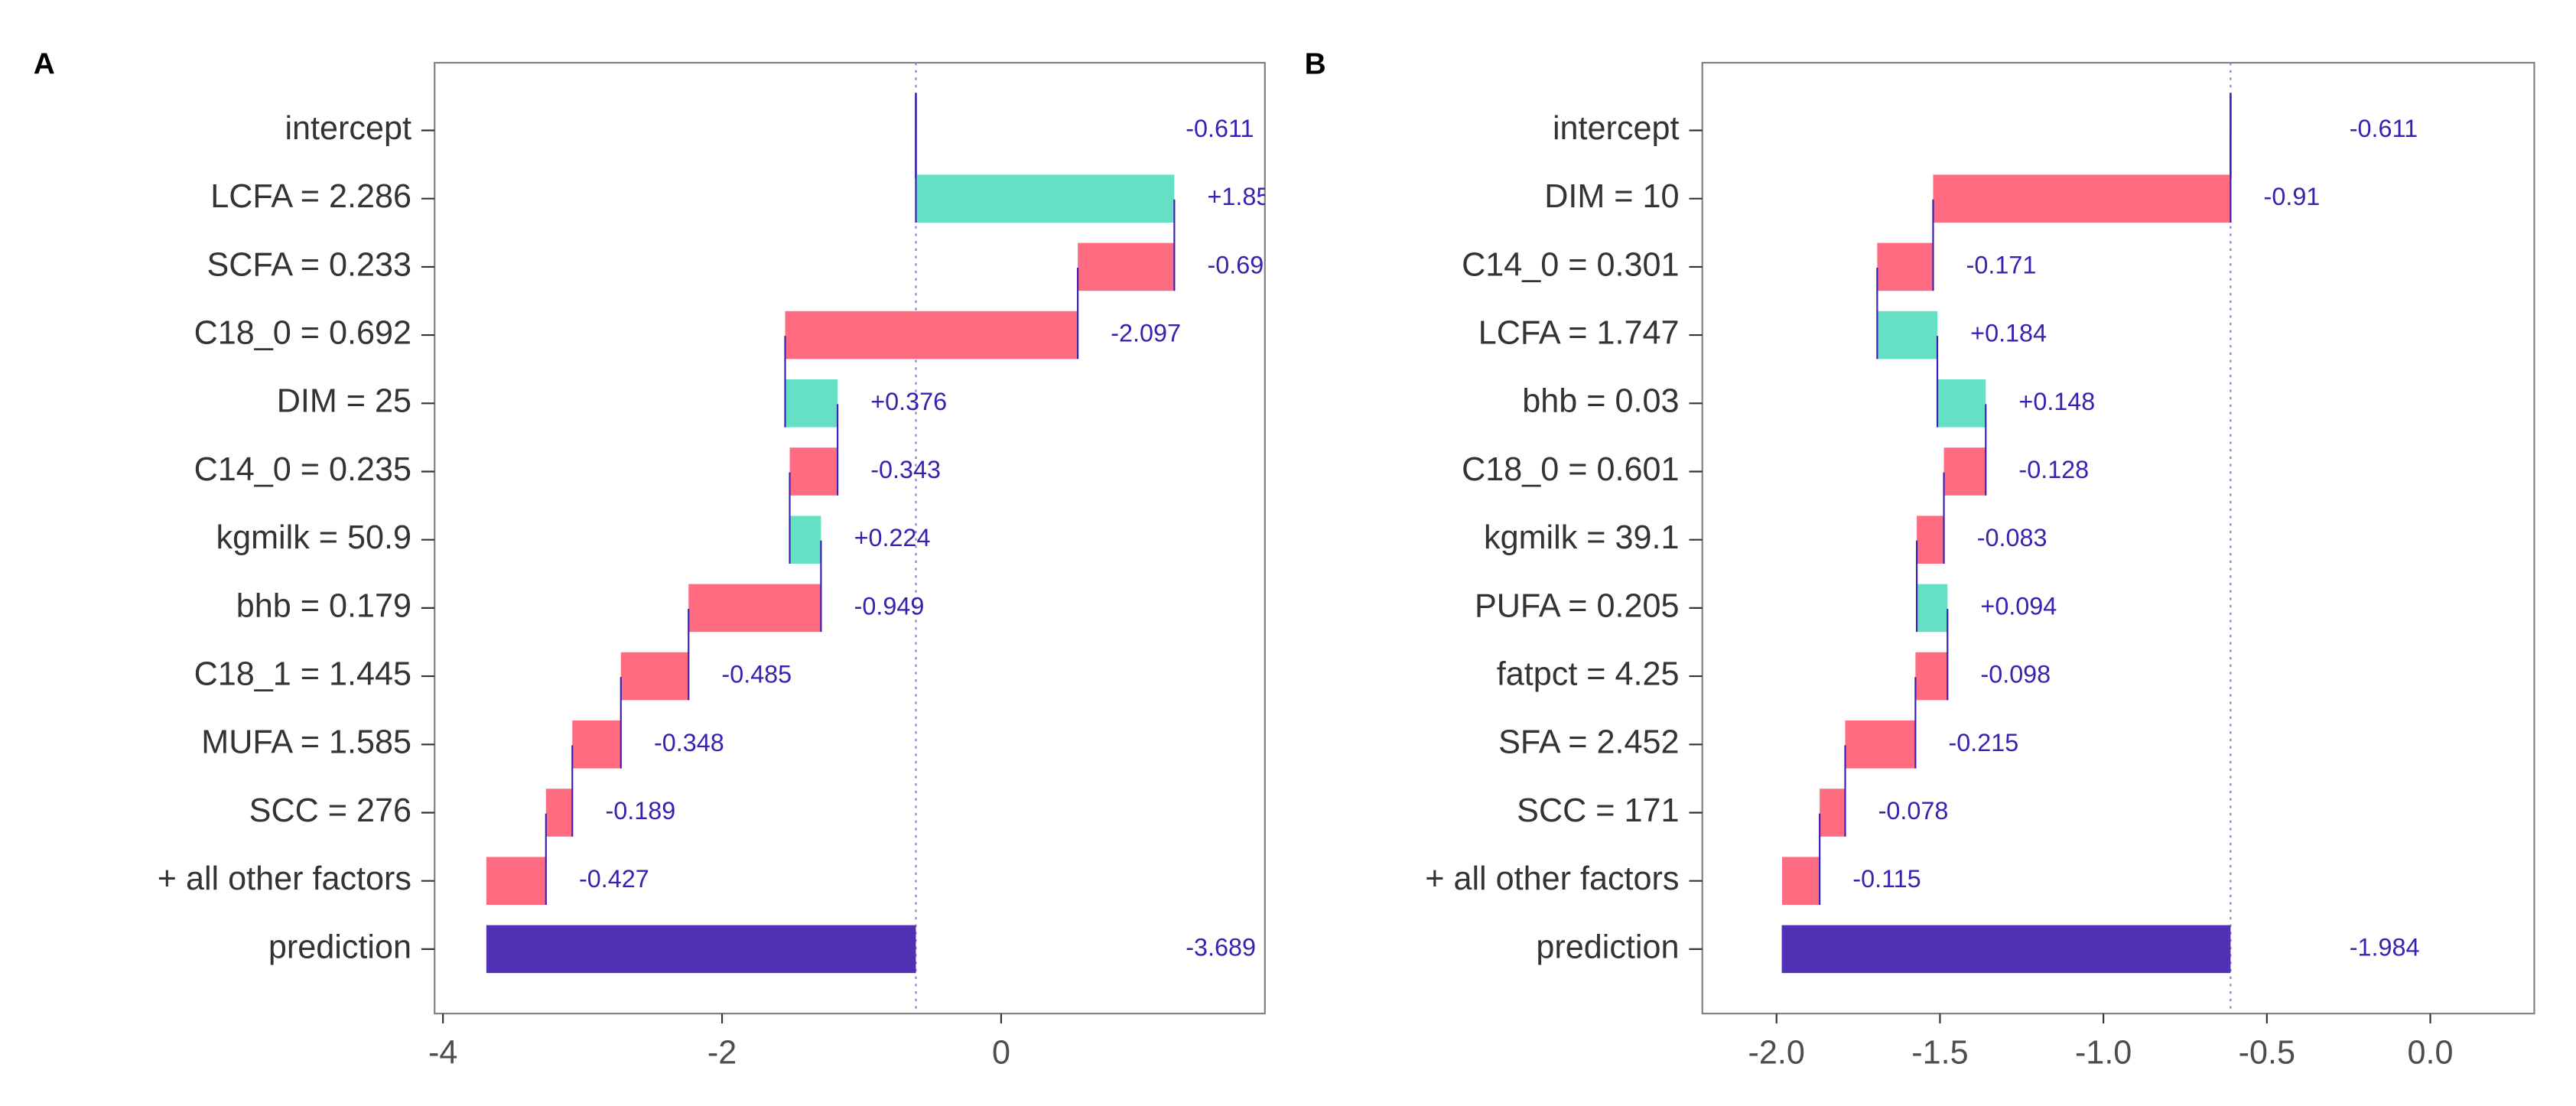 This screenshot has width=2576, height=1106. What do you see at coordinates (1579, 333) in the screenshot?
I see `category-label: LCFA = 1.747` at bounding box center [1579, 333].